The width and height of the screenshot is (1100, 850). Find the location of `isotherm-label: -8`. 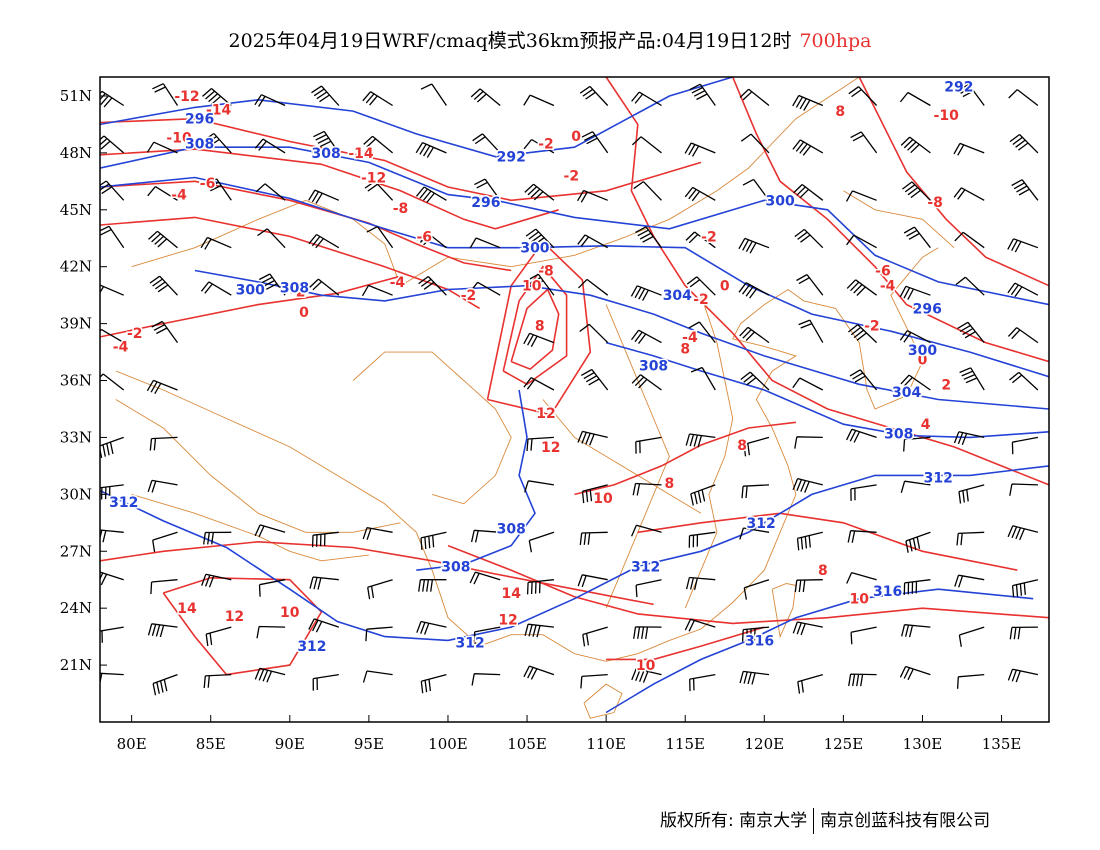

isotherm-label: -8 is located at coordinates (401, 209).